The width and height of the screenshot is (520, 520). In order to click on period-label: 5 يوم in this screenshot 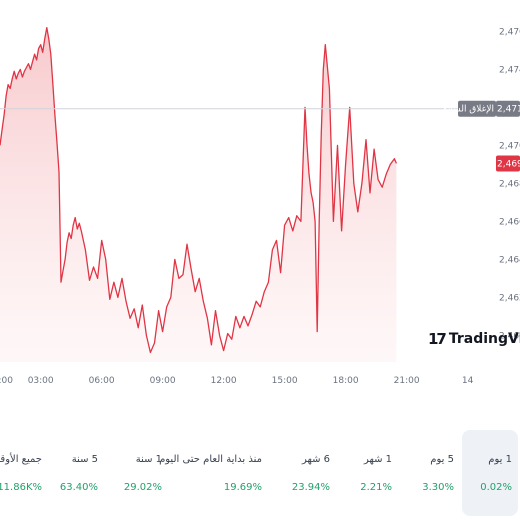, I will do `click(442, 459)`.